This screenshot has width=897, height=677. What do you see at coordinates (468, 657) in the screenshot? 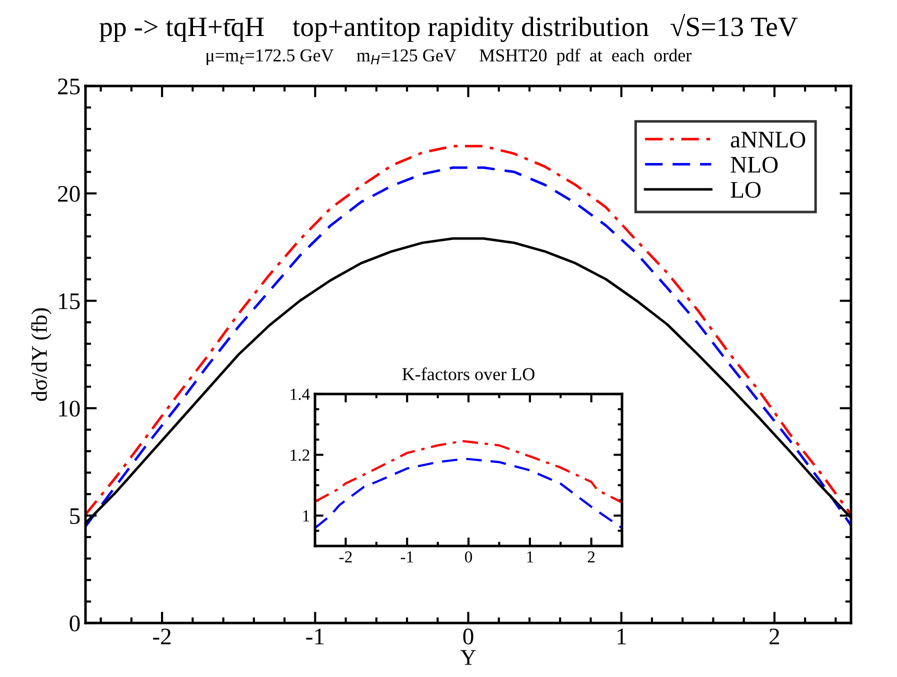
I see `x-axis-title: Y` at bounding box center [468, 657].